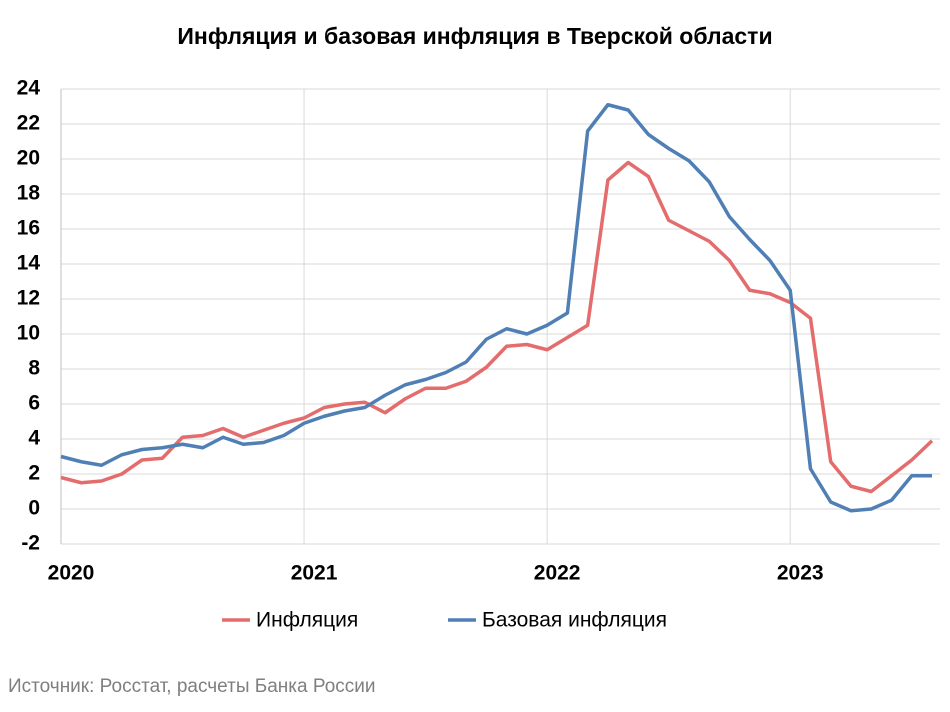 Image resolution: width=950 pixels, height=712 pixels. I want to click on legend-label: Базовая инфляция, so click(574, 620).